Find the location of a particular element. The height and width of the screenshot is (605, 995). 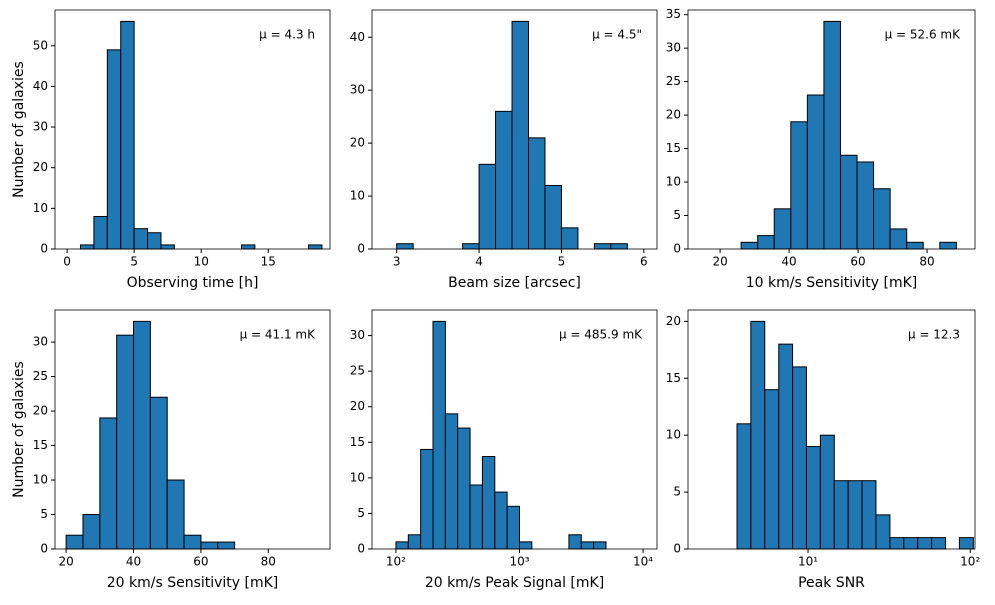

y-tick-label: 30 is located at coordinates (357, 335).